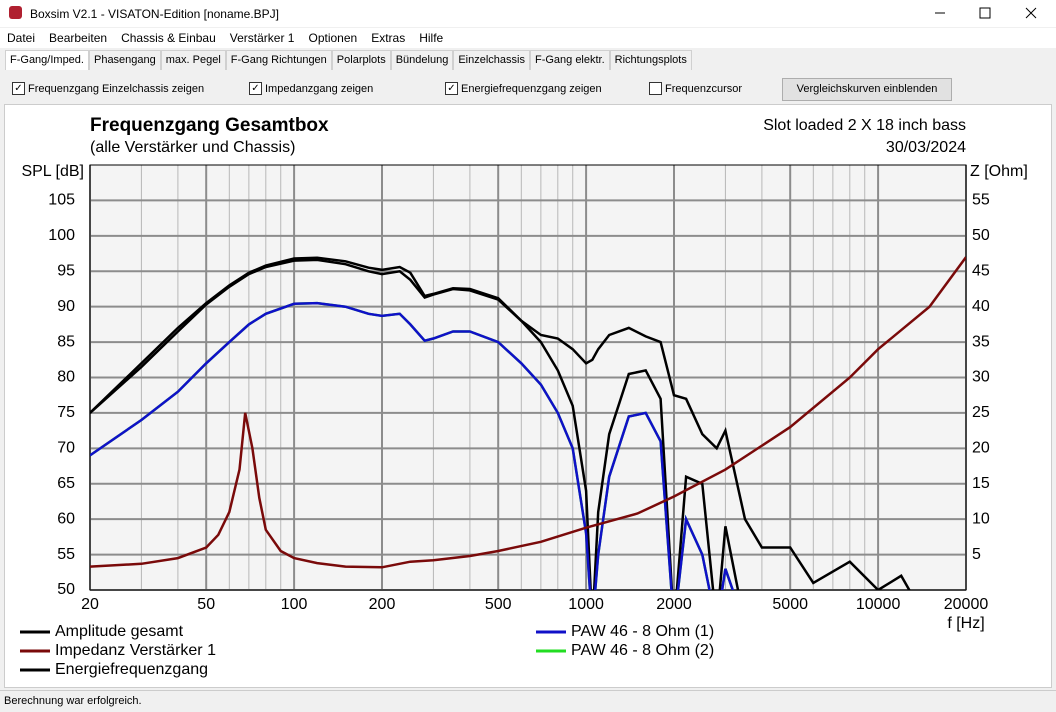  I want to click on close, so click(1031, 13).